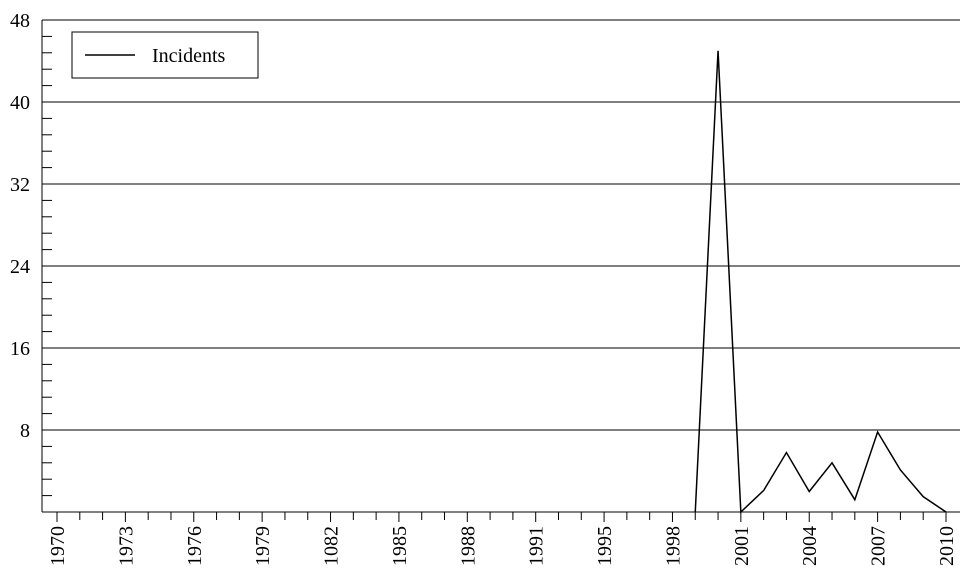  I want to click on x-tick-label: 1991, so click(537, 546).